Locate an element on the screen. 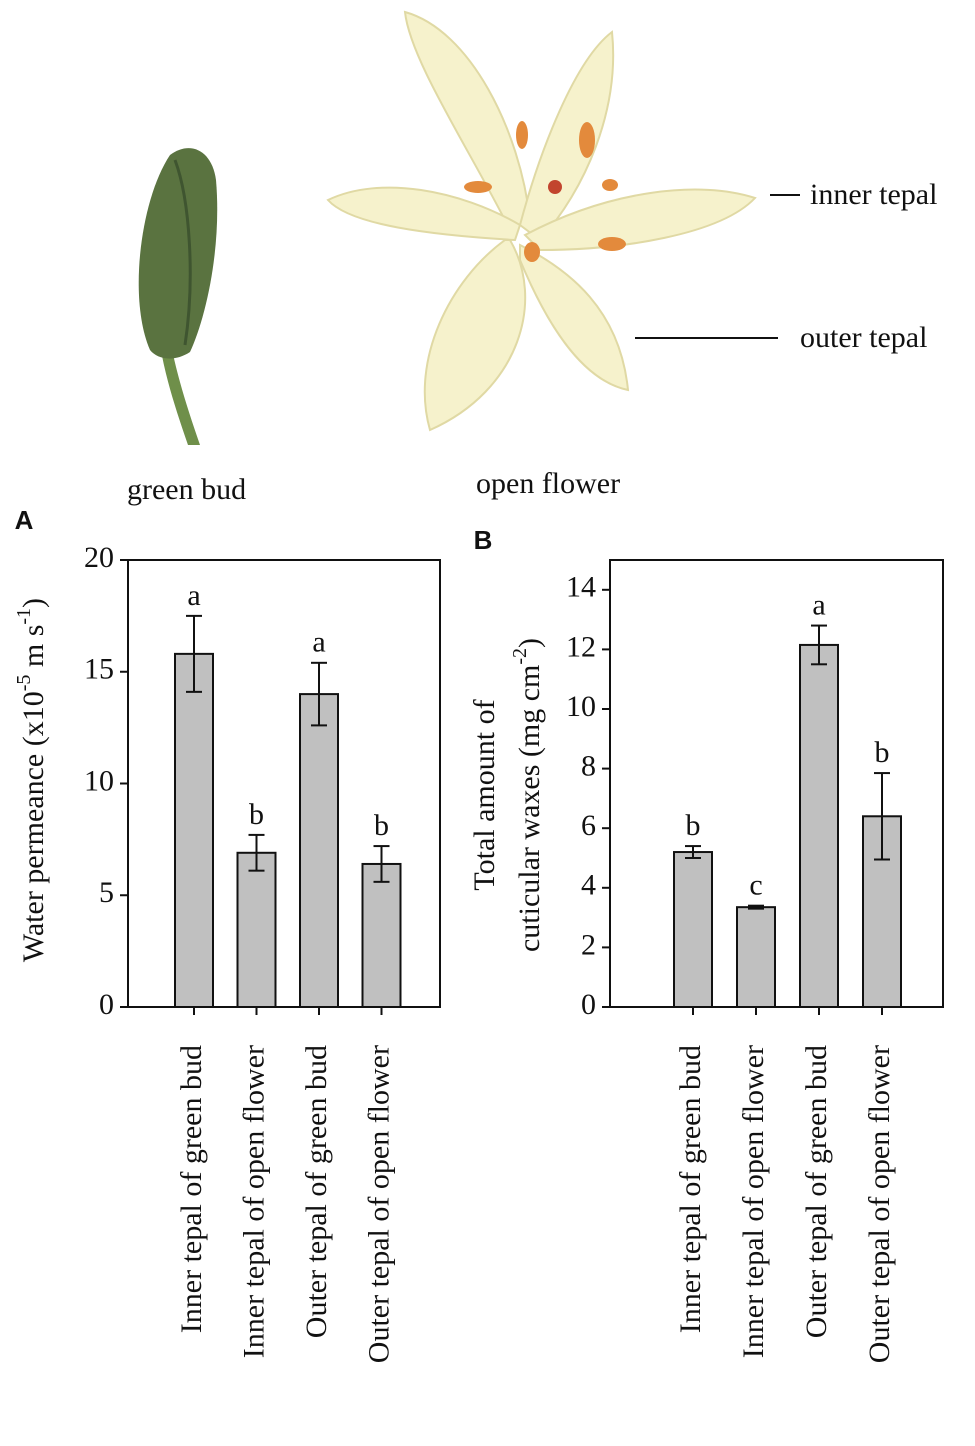 The width and height of the screenshot is (975, 1446). y-axis-label: Total amount of is located at coordinates (484, 794).